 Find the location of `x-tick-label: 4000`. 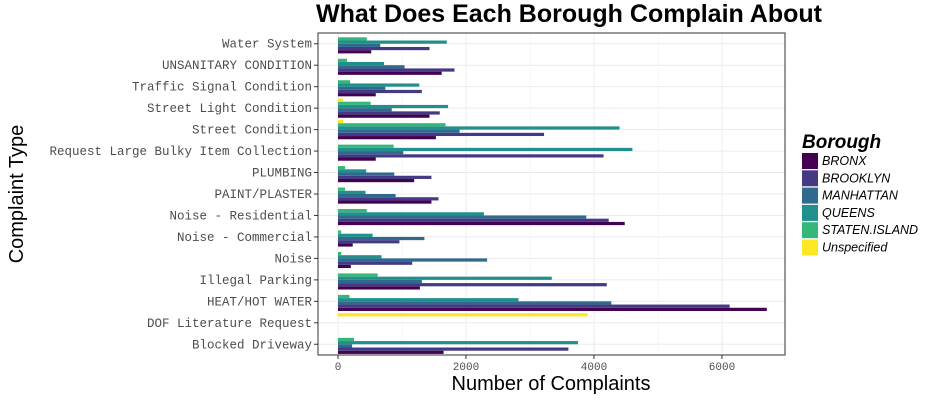

x-tick-label: 4000 is located at coordinates (594, 368).